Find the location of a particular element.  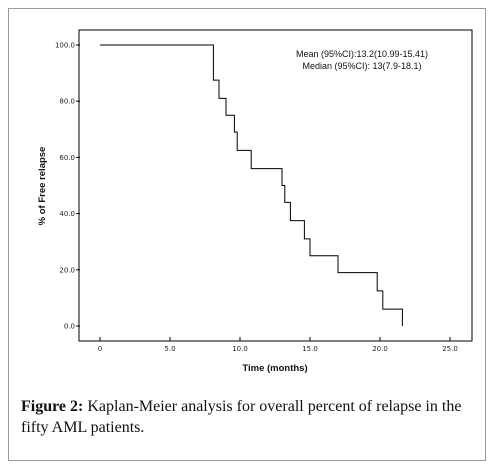

y-tick-label: 60.0 is located at coordinates (67, 158).